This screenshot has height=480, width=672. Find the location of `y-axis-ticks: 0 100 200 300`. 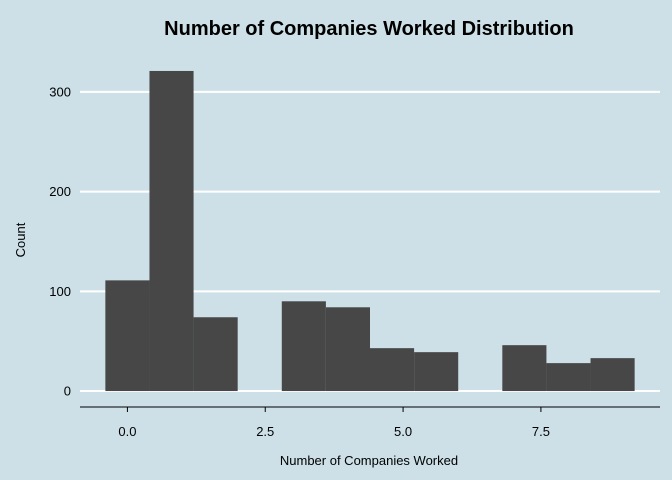

y-axis-ticks: 0 100 200 300 is located at coordinates (60, 241).